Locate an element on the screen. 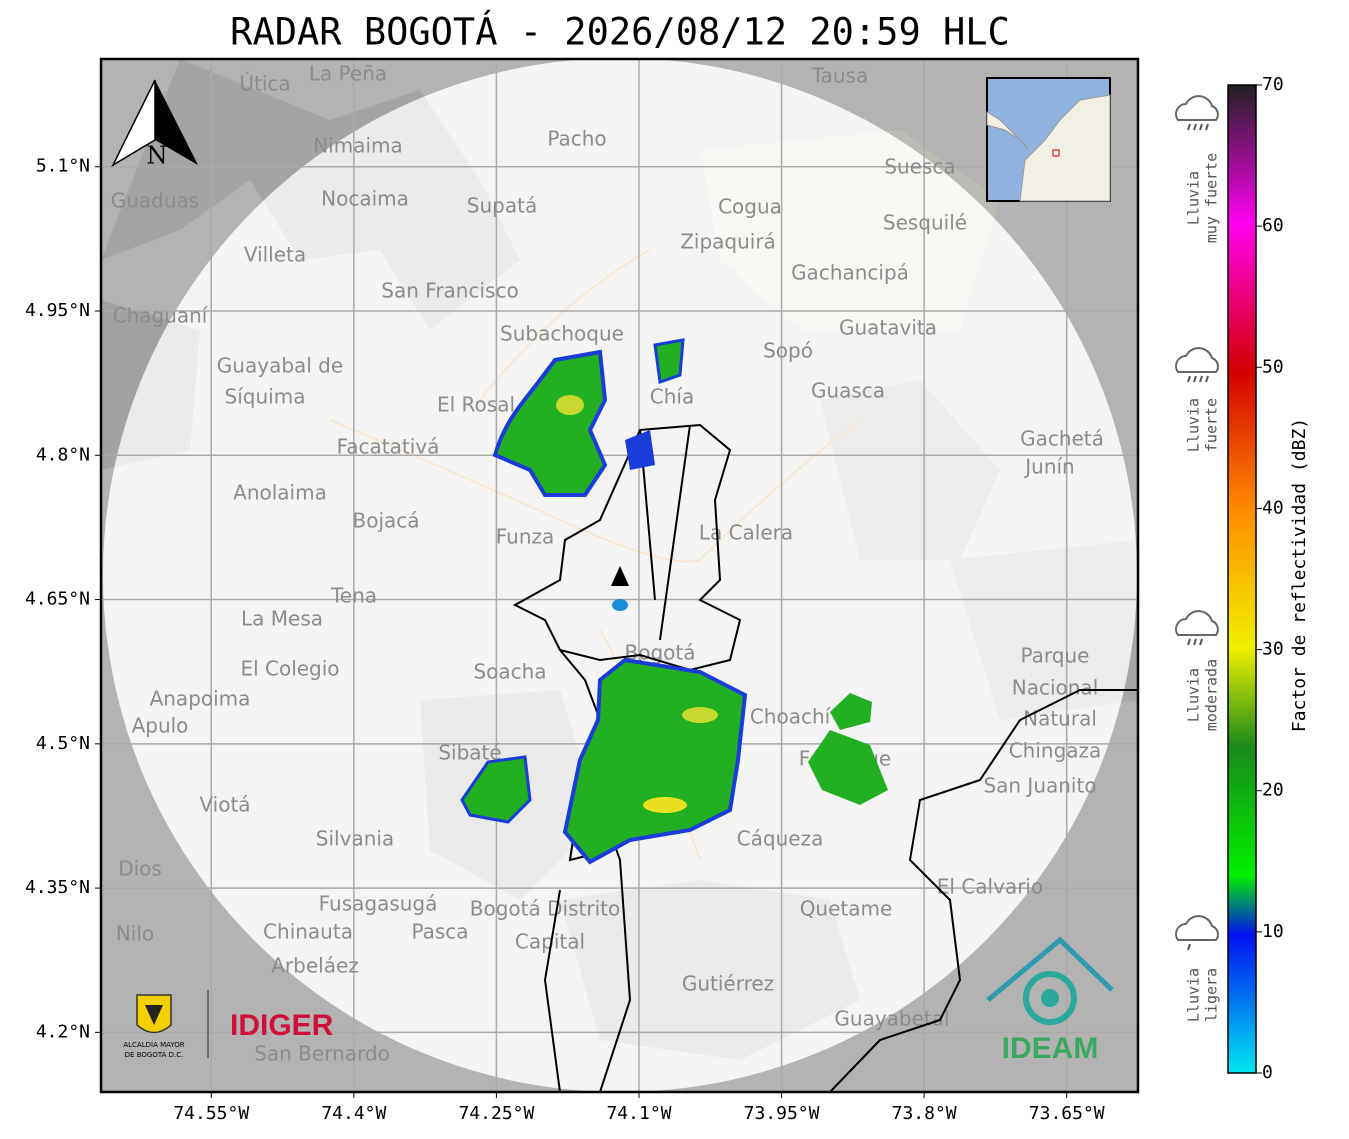 Image resolution: width=1349 pixels, height=1139 pixels. rain-level-label: fuerte is located at coordinates (1212, 425).